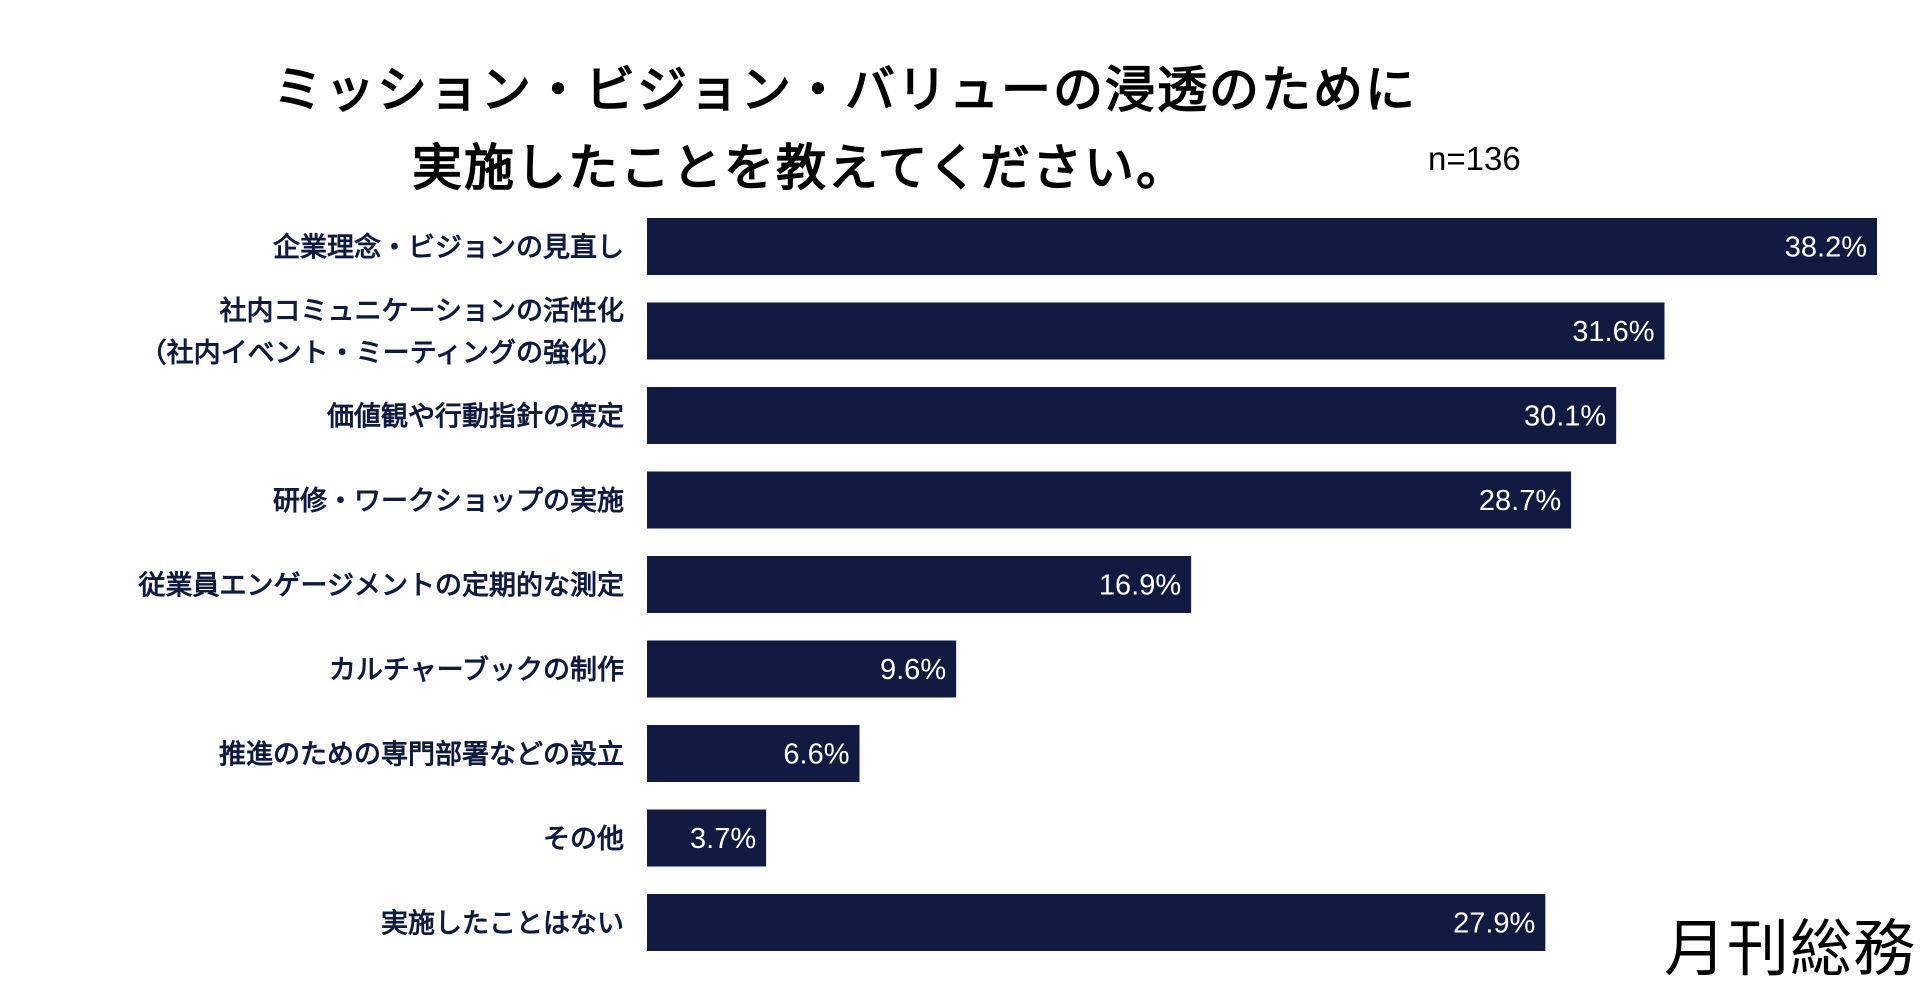  Describe the element at coordinates (502, 924) in the screenshot. I see `category-label-9: 実施したことはない` at that location.